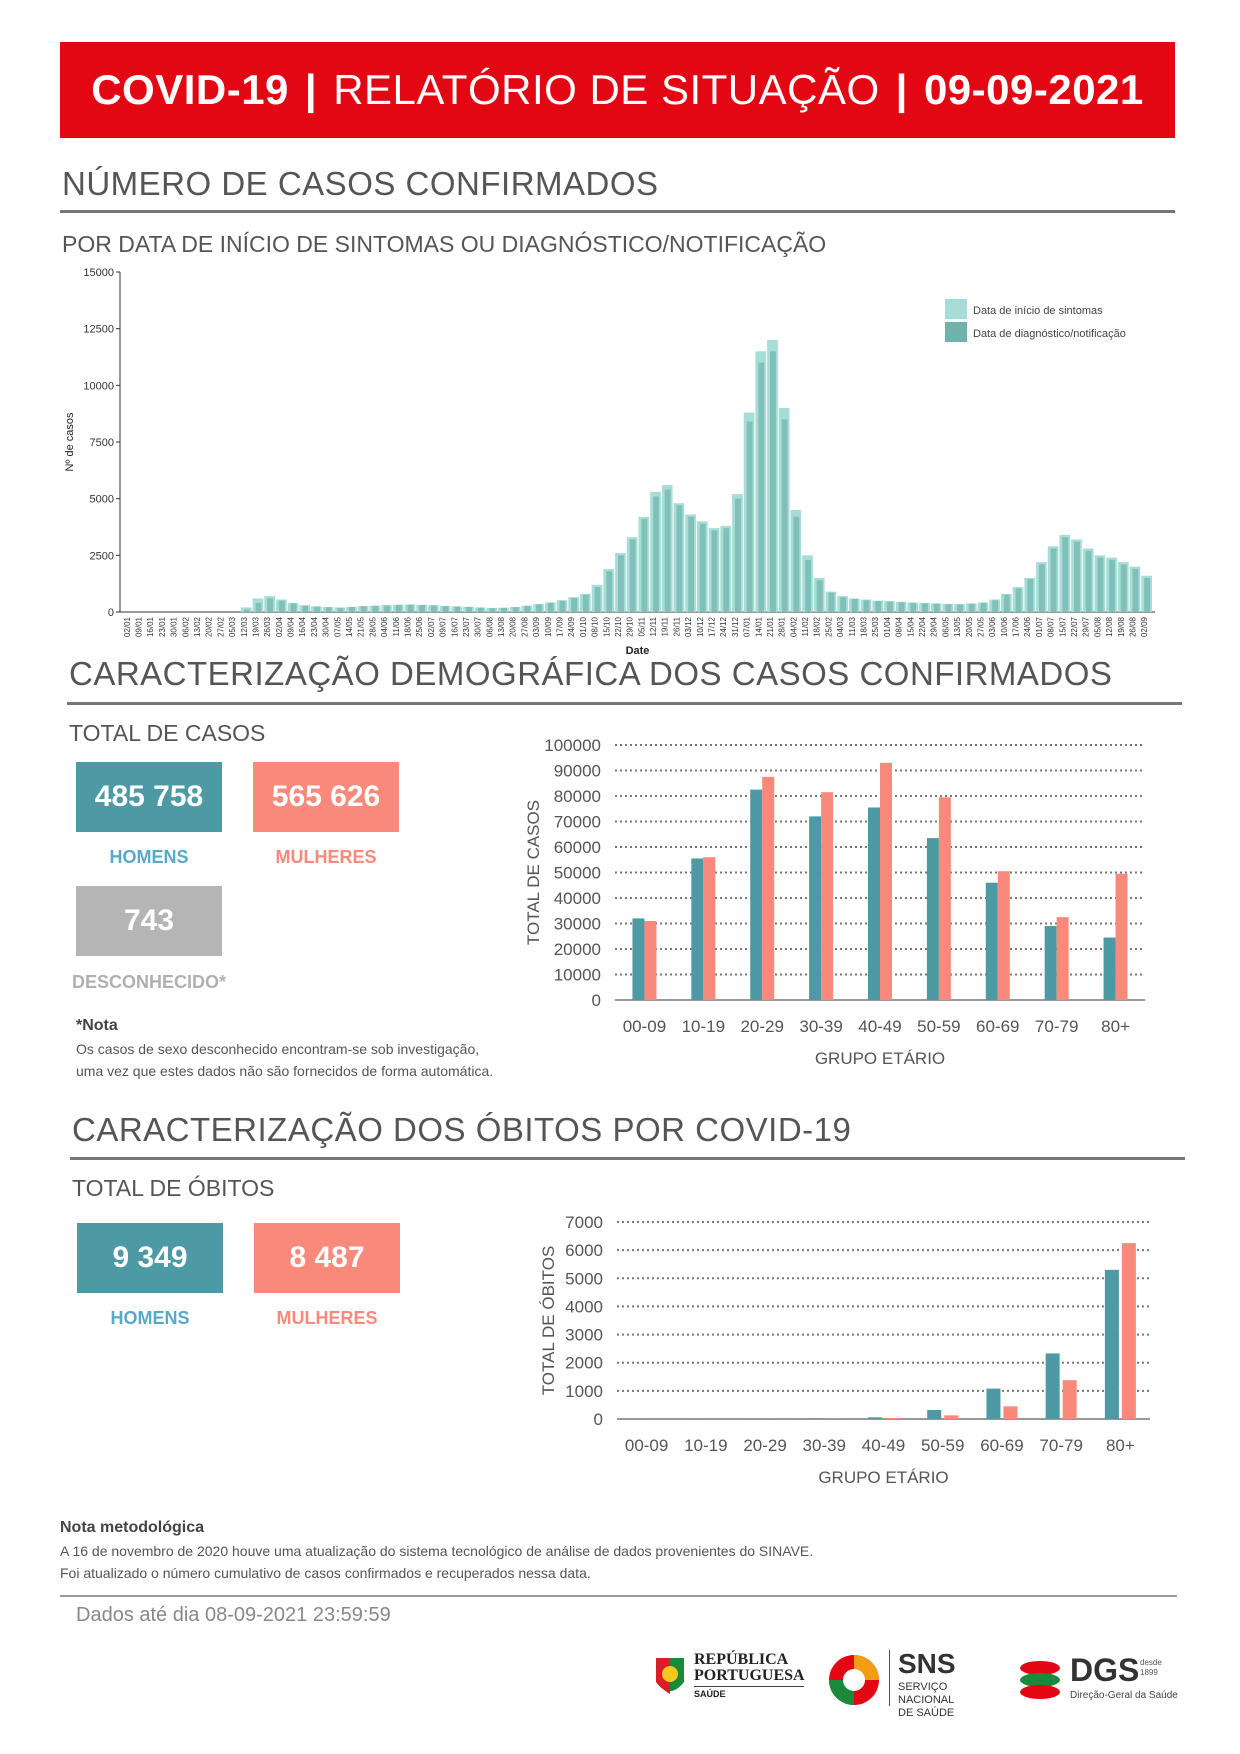  I want to click on dgs-logo: DGS desde 1899 Direção-Geral da Saúde, so click(1099, 1681).